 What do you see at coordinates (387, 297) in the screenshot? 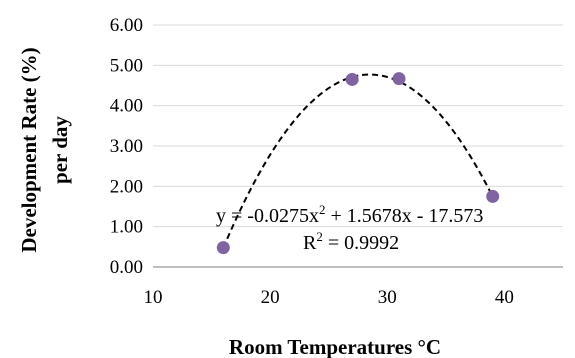
I see `x-tick-label: 30` at bounding box center [387, 297].